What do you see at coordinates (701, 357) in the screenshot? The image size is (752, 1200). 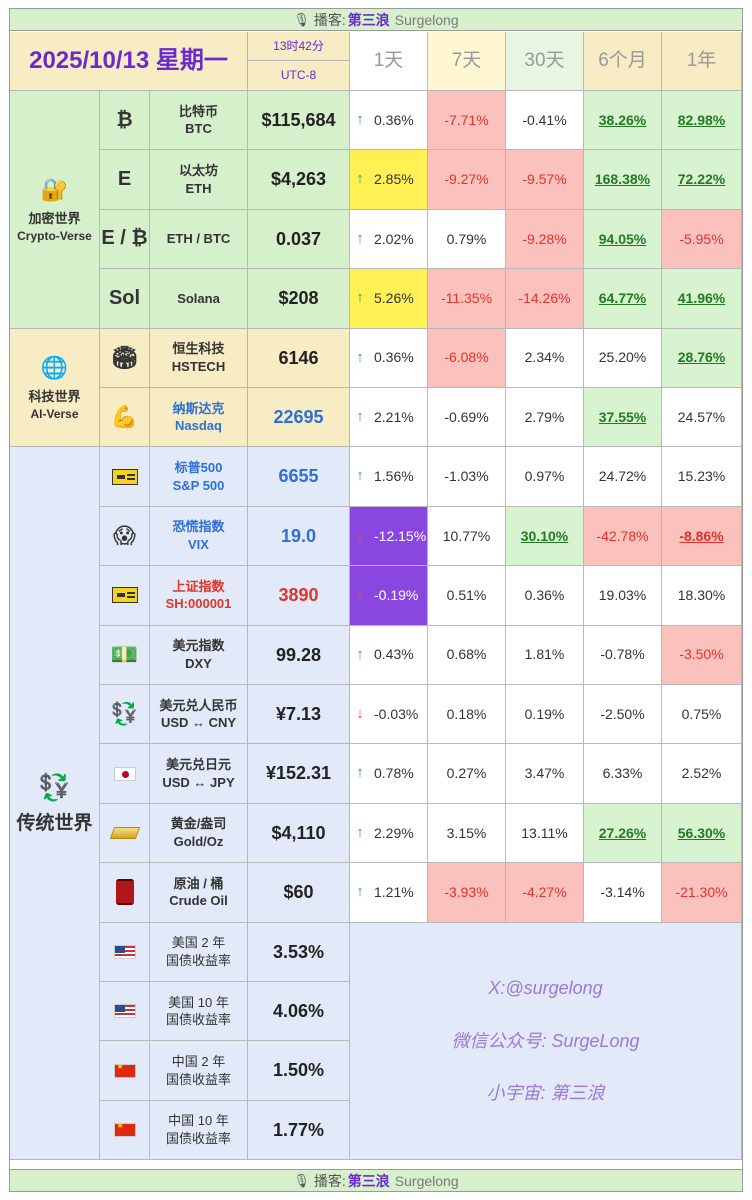 I see `change-value: 28.76%` at bounding box center [701, 357].